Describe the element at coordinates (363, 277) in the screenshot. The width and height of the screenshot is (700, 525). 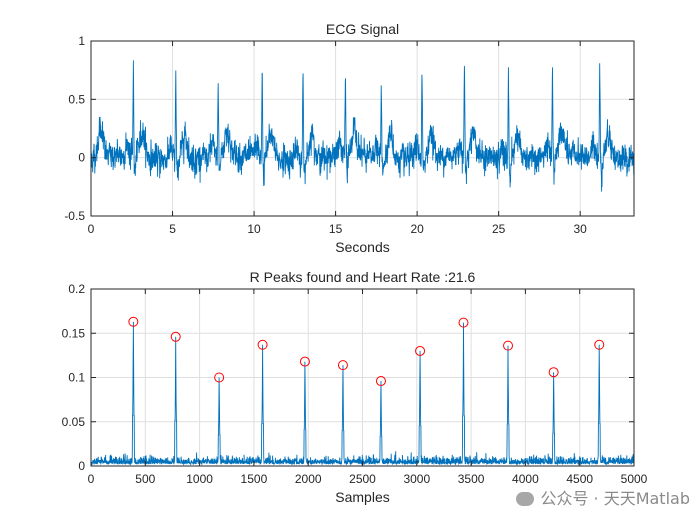
I see `rpeaks-chart-title: R Peaks found and Heart Rate :21.6` at that location.